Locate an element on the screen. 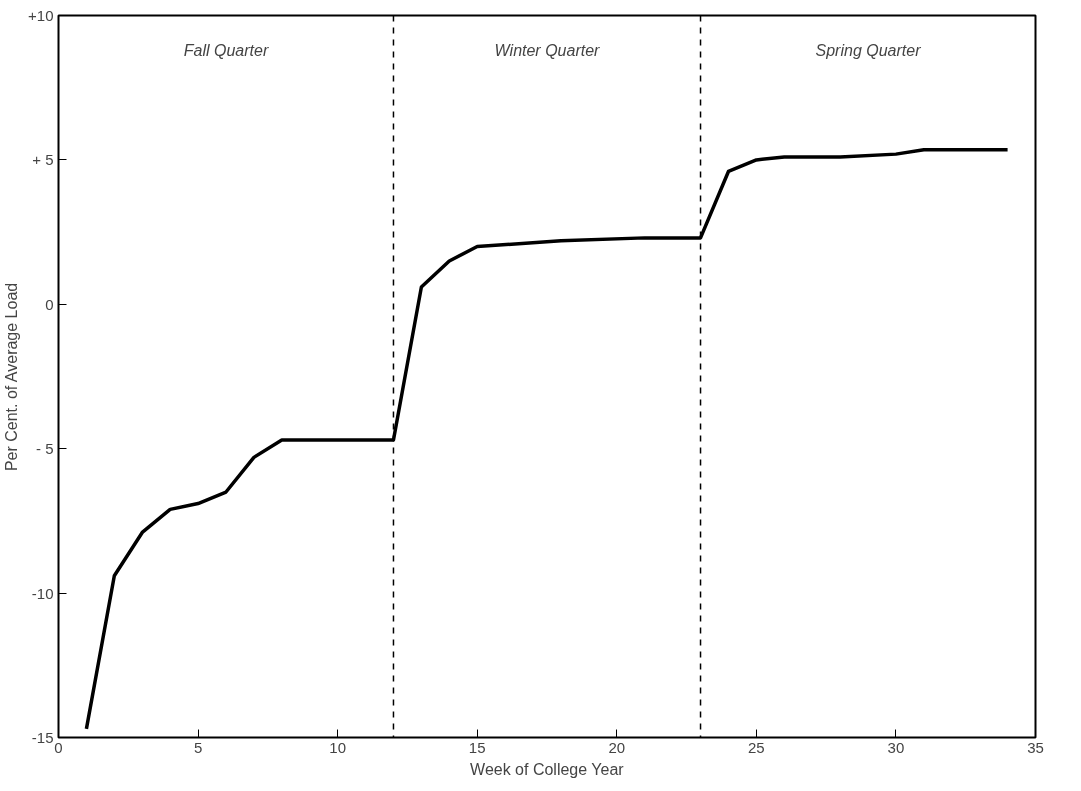  y-tick-label: - 5 is located at coordinates (45, 449).